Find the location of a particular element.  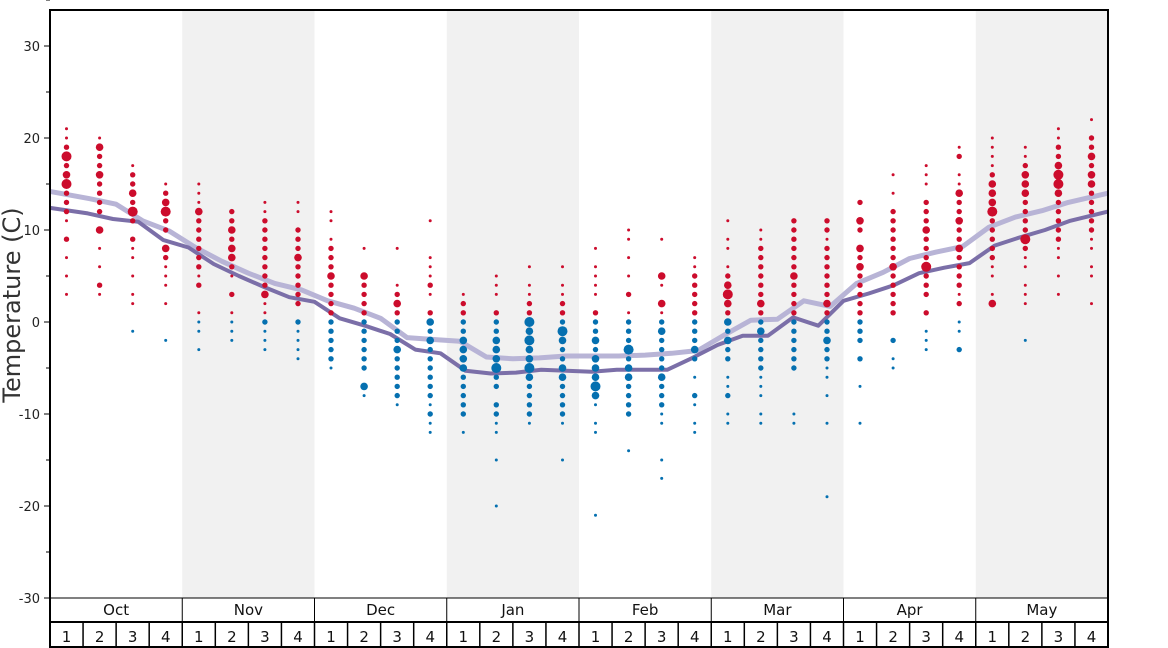

month-label: Mar is located at coordinates (777, 610).